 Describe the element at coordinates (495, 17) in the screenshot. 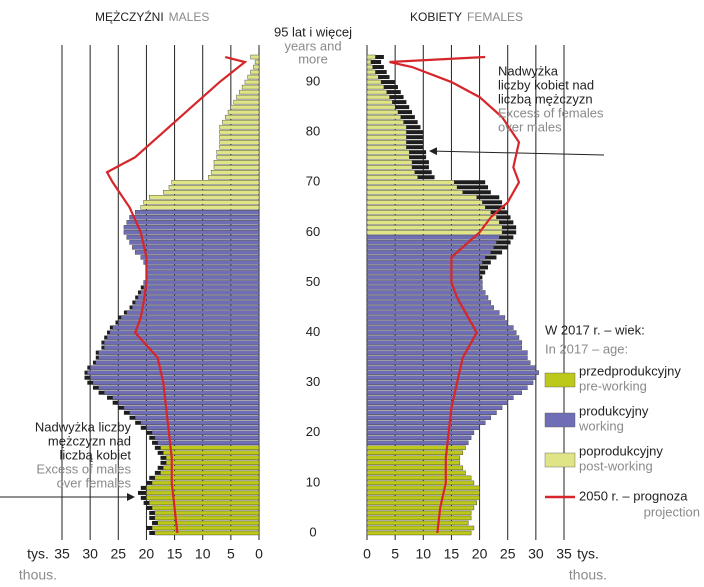

I see `panel-title-en: FEMALES` at that location.